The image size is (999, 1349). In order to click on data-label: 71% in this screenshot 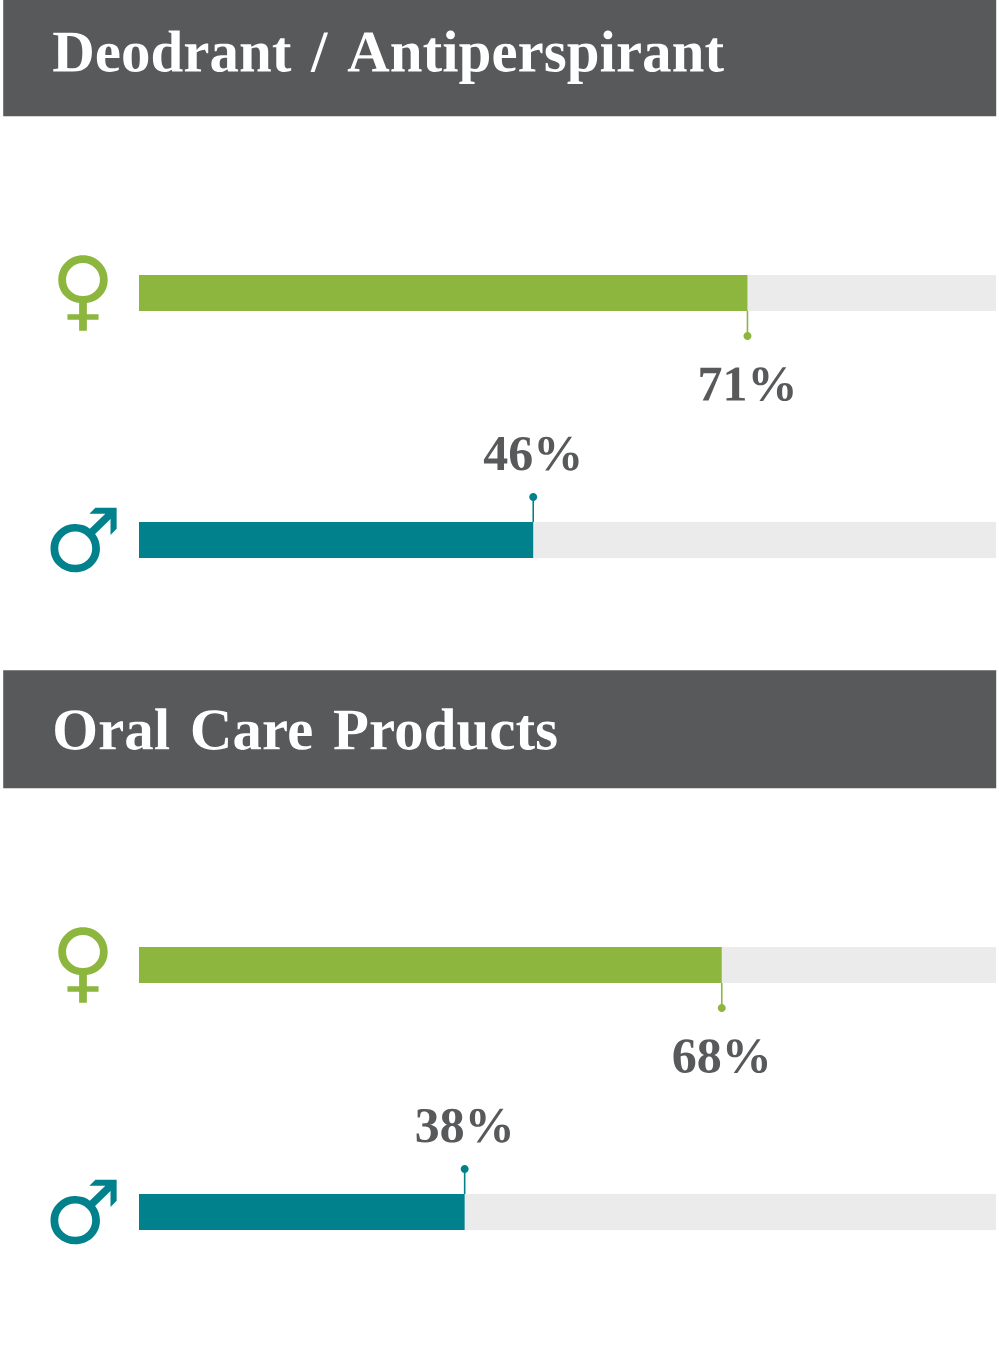, I will do `click(746, 384)`.